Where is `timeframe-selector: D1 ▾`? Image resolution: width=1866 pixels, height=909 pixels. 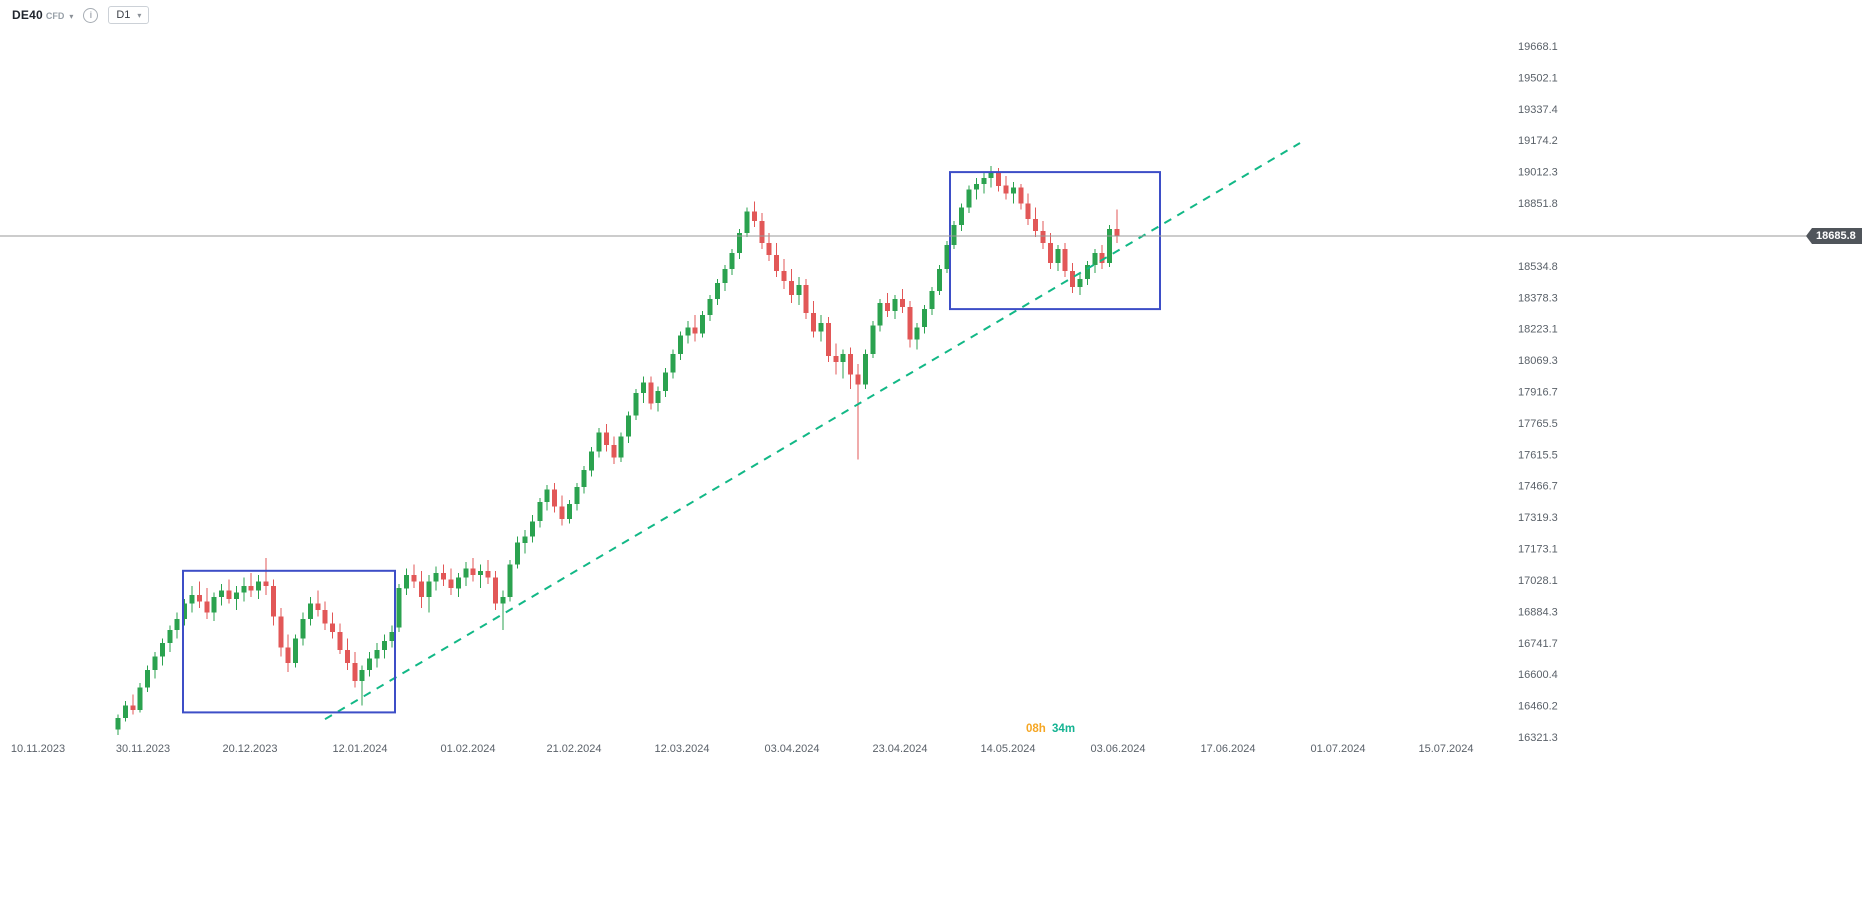
timeframe-selector: D1 ▾ is located at coordinates (129, 15).